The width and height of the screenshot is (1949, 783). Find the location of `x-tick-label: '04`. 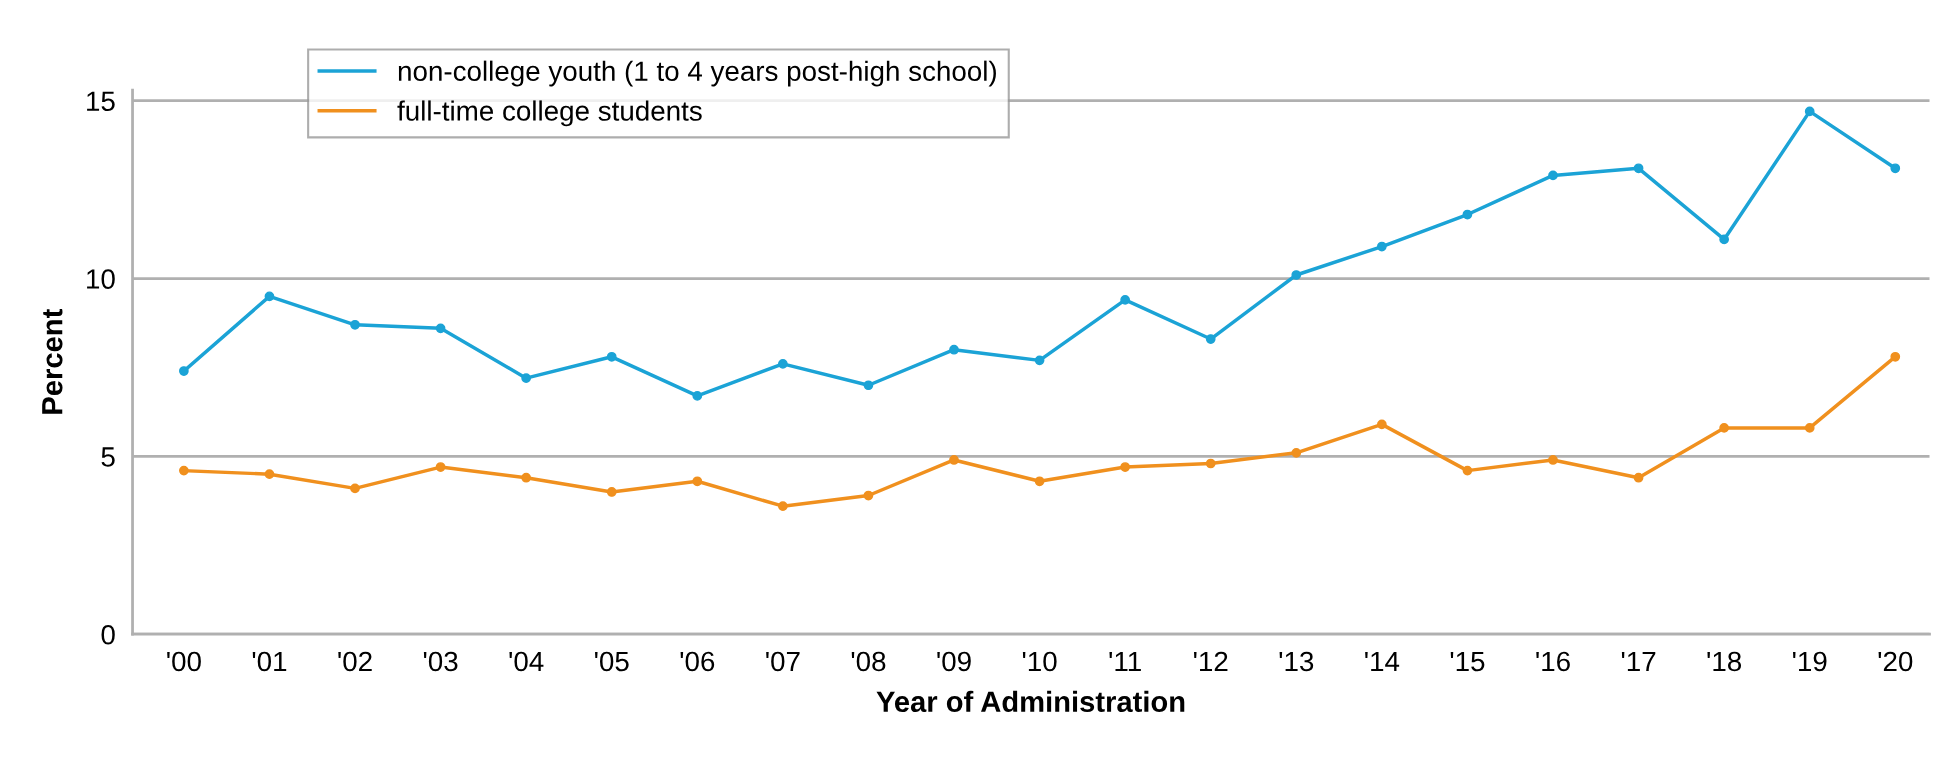

x-tick-label: '04 is located at coordinates (526, 661).